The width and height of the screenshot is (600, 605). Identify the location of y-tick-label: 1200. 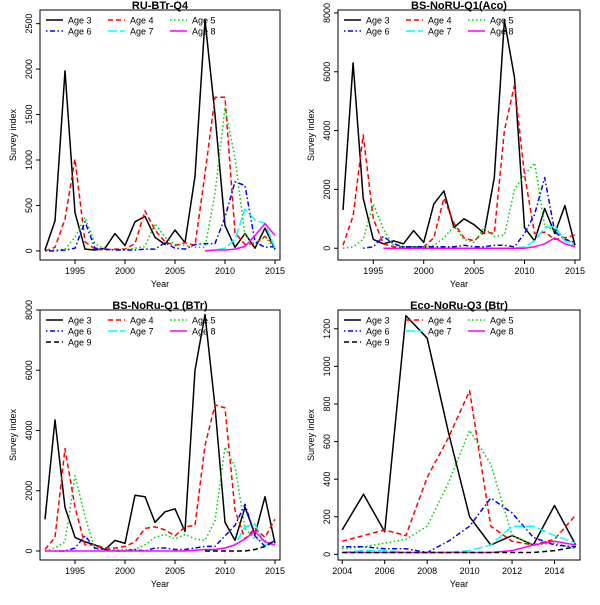
(327, 329).